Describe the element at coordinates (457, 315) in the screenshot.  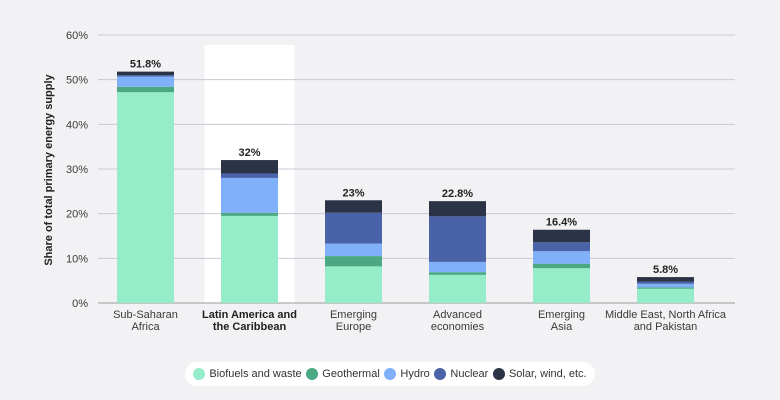
I see `category-label: Advanced` at that location.